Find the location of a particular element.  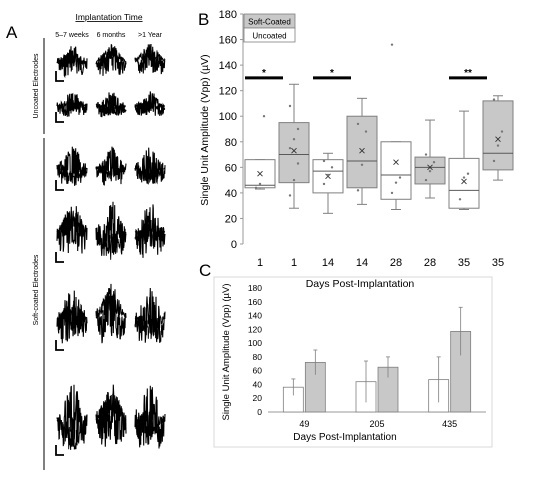

panel-c-y-tick-label: 140 is located at coordinates (255, 316).